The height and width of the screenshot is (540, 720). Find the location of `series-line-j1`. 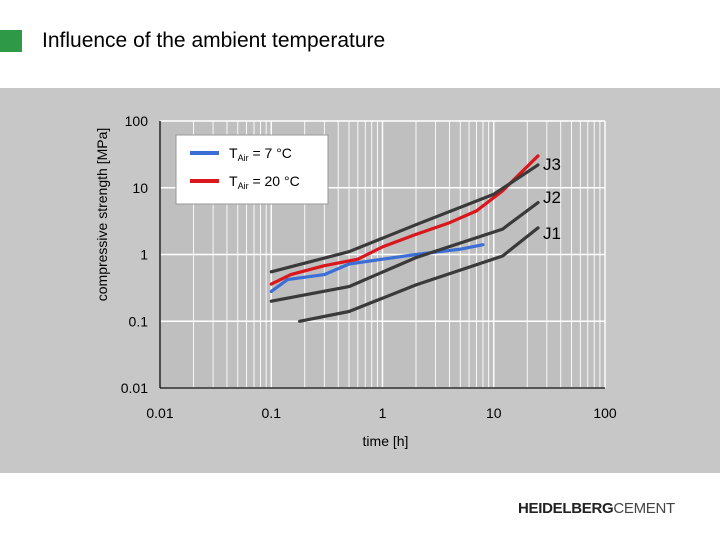

series-line-j1 is located at coordinates (419, 274).